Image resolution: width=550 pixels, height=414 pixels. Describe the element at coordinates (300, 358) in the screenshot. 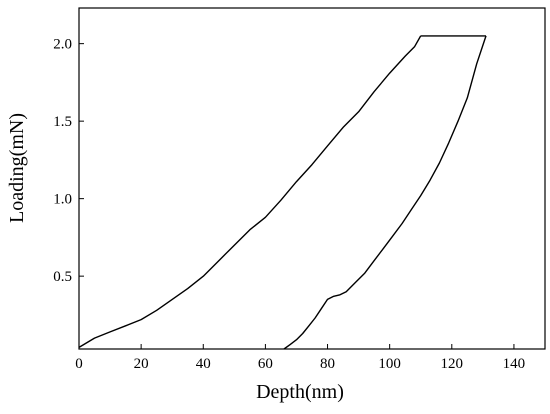

I see `x-axis-ticks: 0 20 40 60 80 100 120 140` at that location.